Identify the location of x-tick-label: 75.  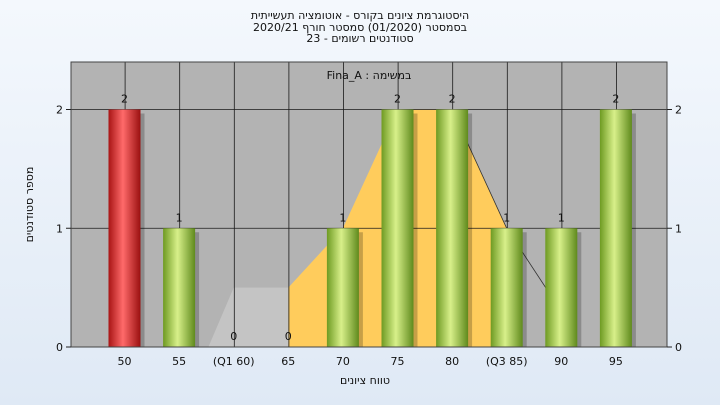
(398, 361).